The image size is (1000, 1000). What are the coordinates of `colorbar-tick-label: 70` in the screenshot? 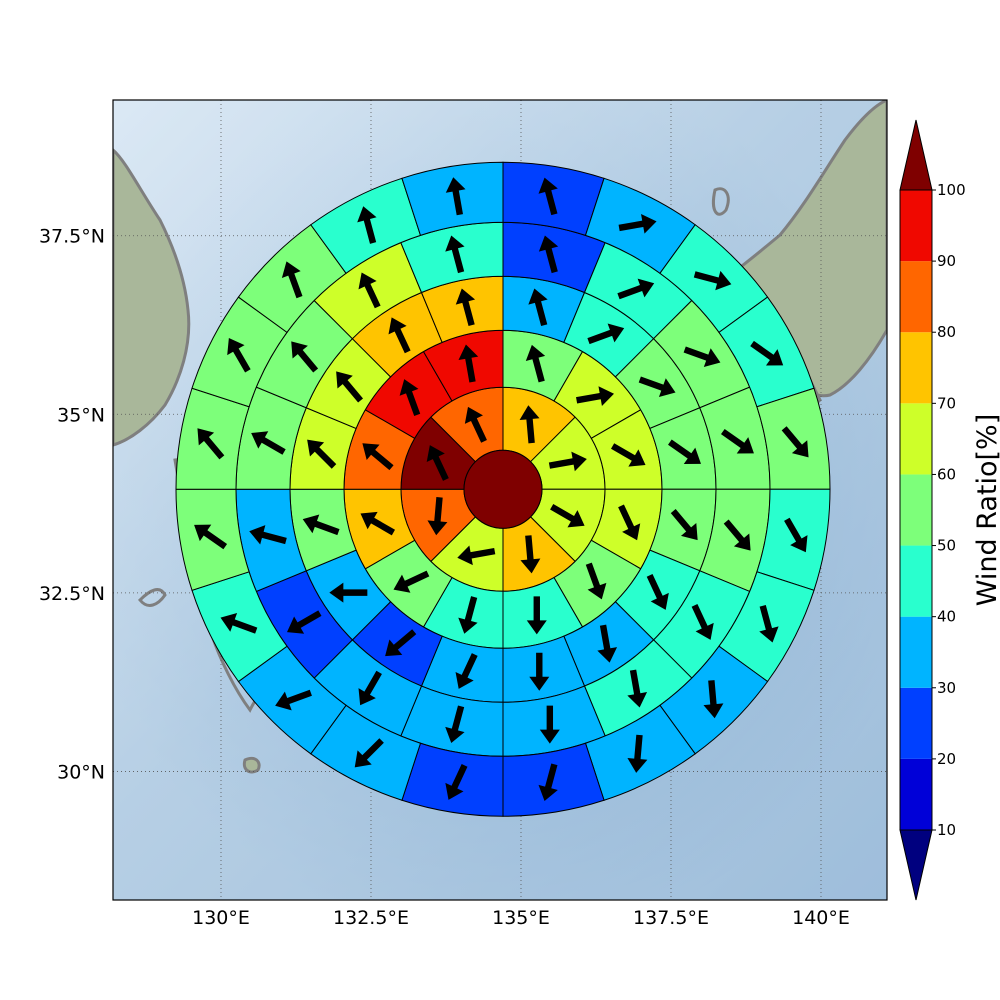 It's located at (946, 403).